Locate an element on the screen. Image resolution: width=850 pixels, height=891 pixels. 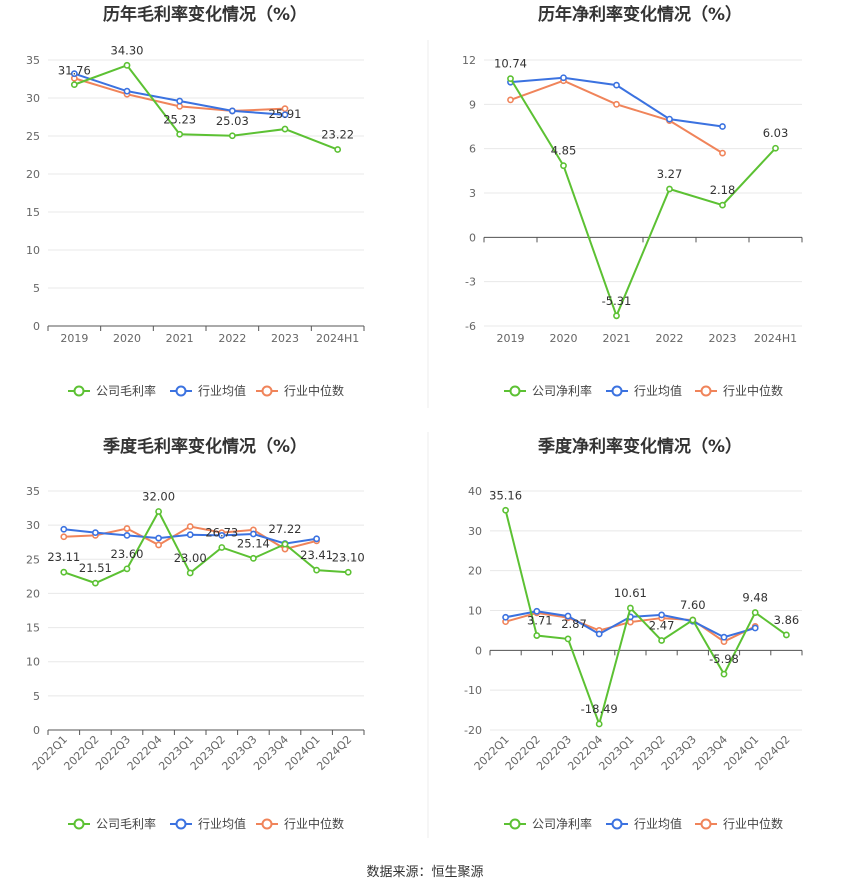
y-tick-label: -20 is located at coordinates (473, 730).